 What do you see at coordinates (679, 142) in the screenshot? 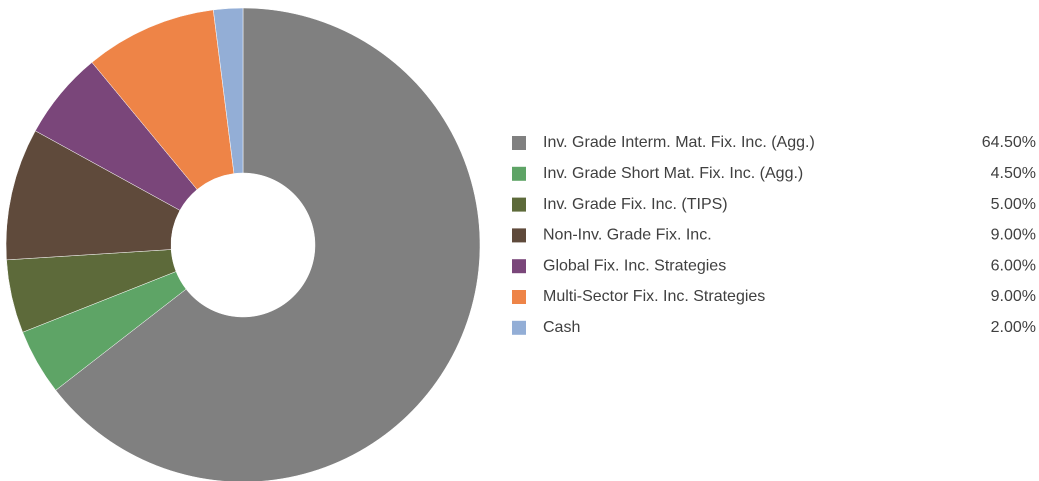
I see `legend-label: Inv. Grade Interm. Mat. Fix. Inc. (Agg.)` at bounding box center [679, 142].